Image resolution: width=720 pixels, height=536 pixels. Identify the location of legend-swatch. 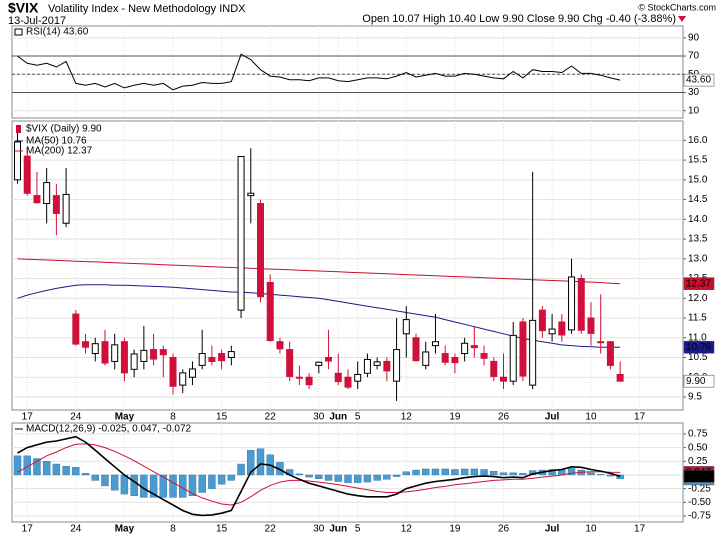
(18, 32).